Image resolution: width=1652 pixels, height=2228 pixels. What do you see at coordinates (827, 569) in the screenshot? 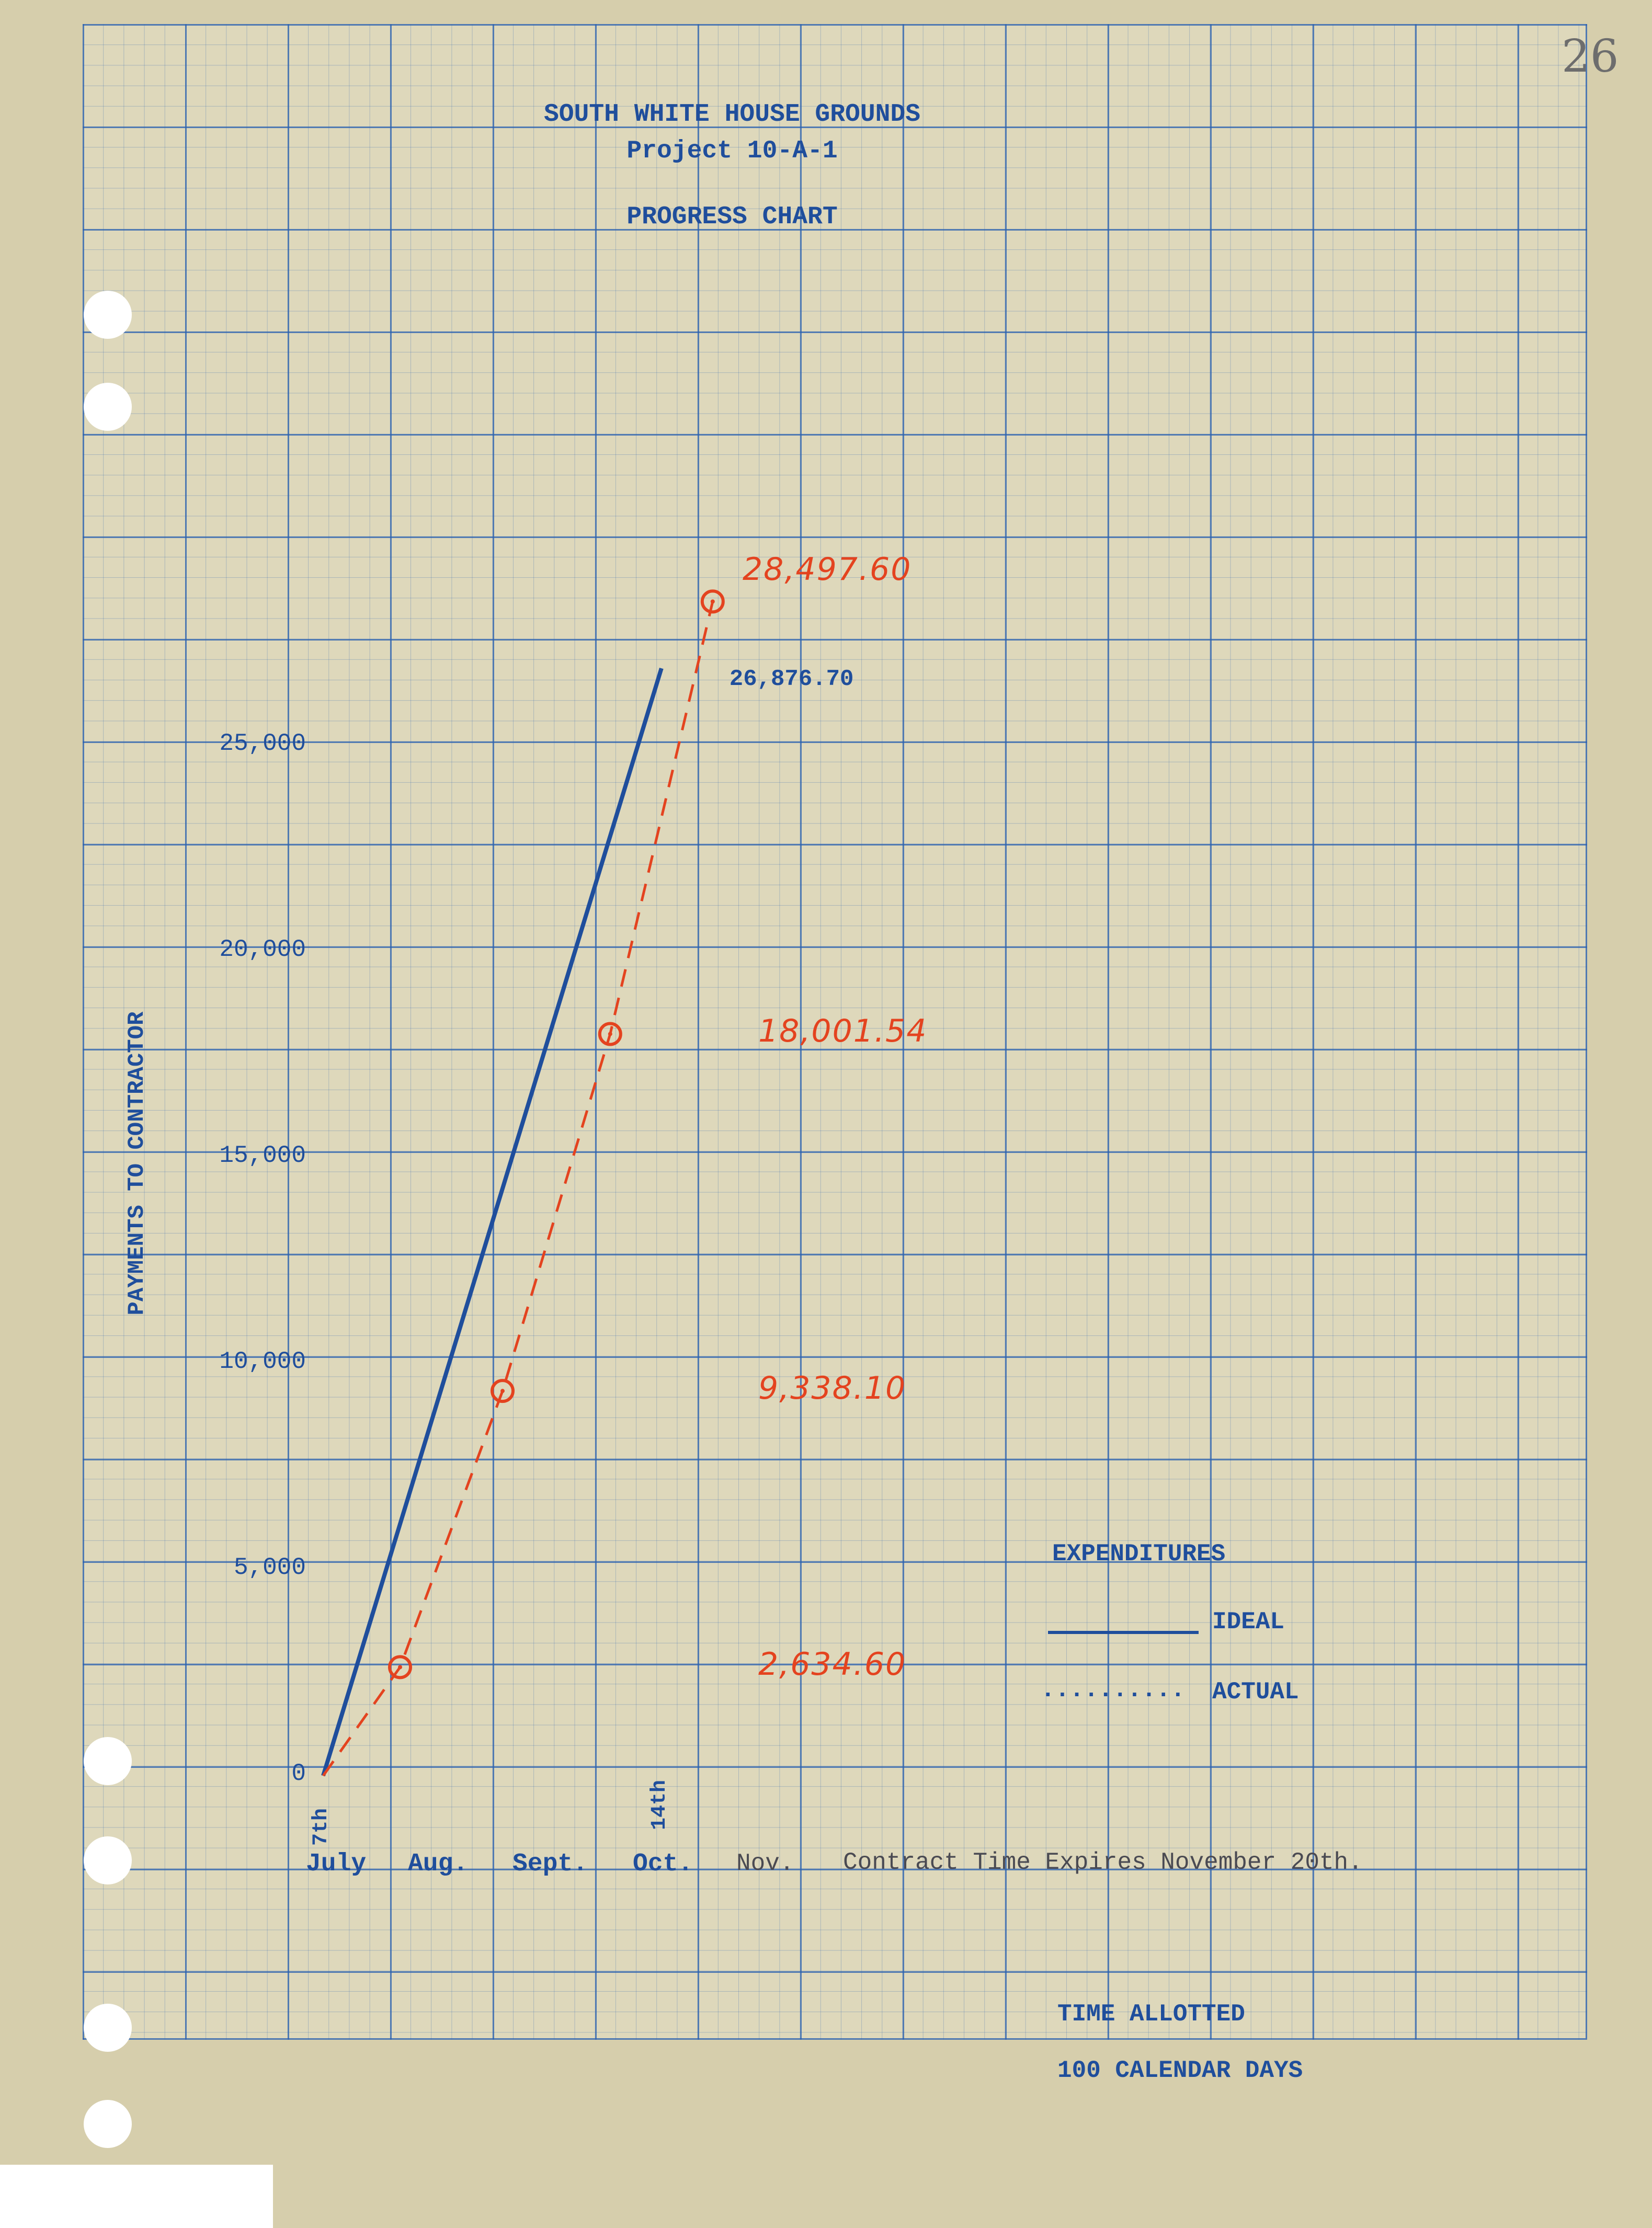
I see `actual-value-label: 28,497.60` at bounding box center [827, 569].